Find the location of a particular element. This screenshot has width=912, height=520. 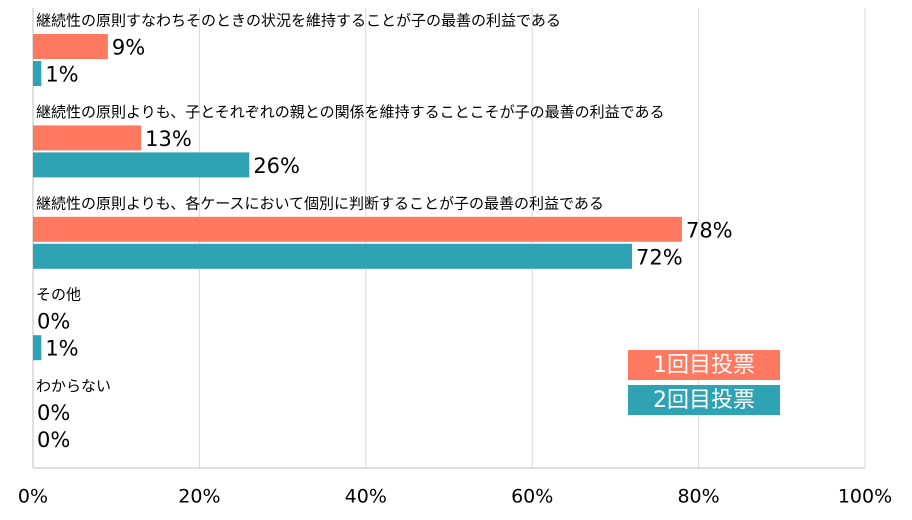

category-label: わからない is located at coordinates (73, 386).